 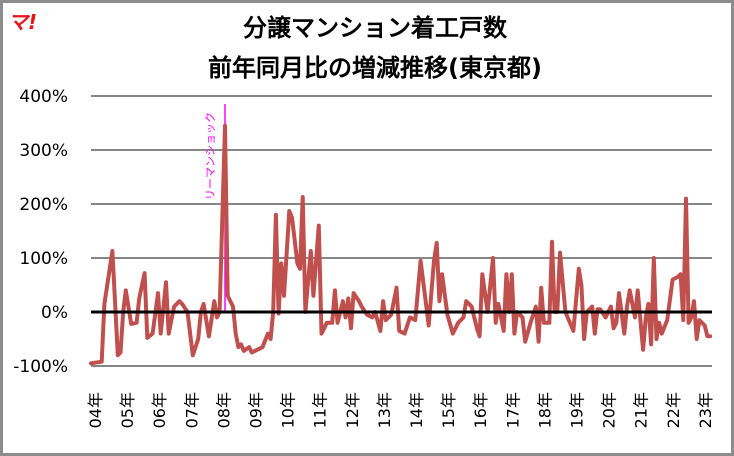 What do you see at coordinates (352, 410) in the screenshot?
I see `x-tick-label: 12年` at bounding box center [352, 410].